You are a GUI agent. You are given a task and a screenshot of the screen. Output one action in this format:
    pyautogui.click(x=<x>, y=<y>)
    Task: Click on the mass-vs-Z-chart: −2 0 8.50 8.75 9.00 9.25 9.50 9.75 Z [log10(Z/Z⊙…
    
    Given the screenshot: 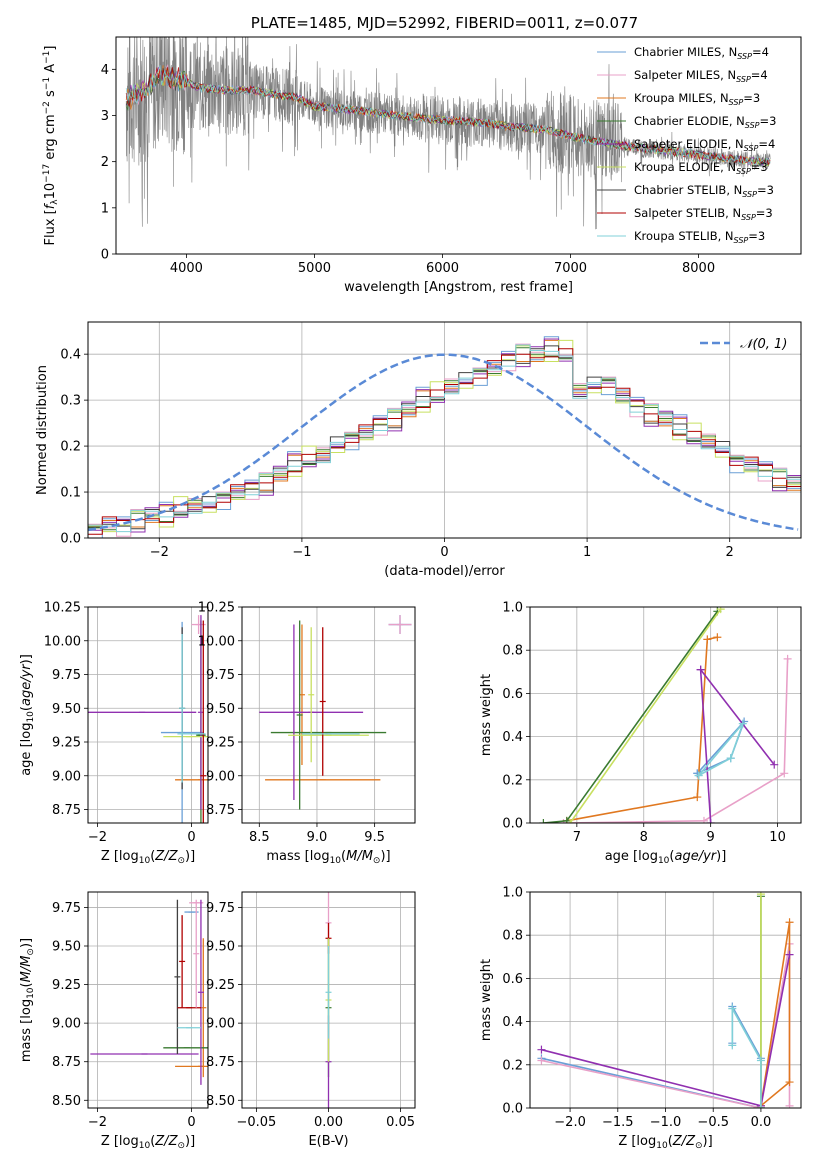 What is the action you would take?
    pyautogui.click(x=114, y=1021)
    